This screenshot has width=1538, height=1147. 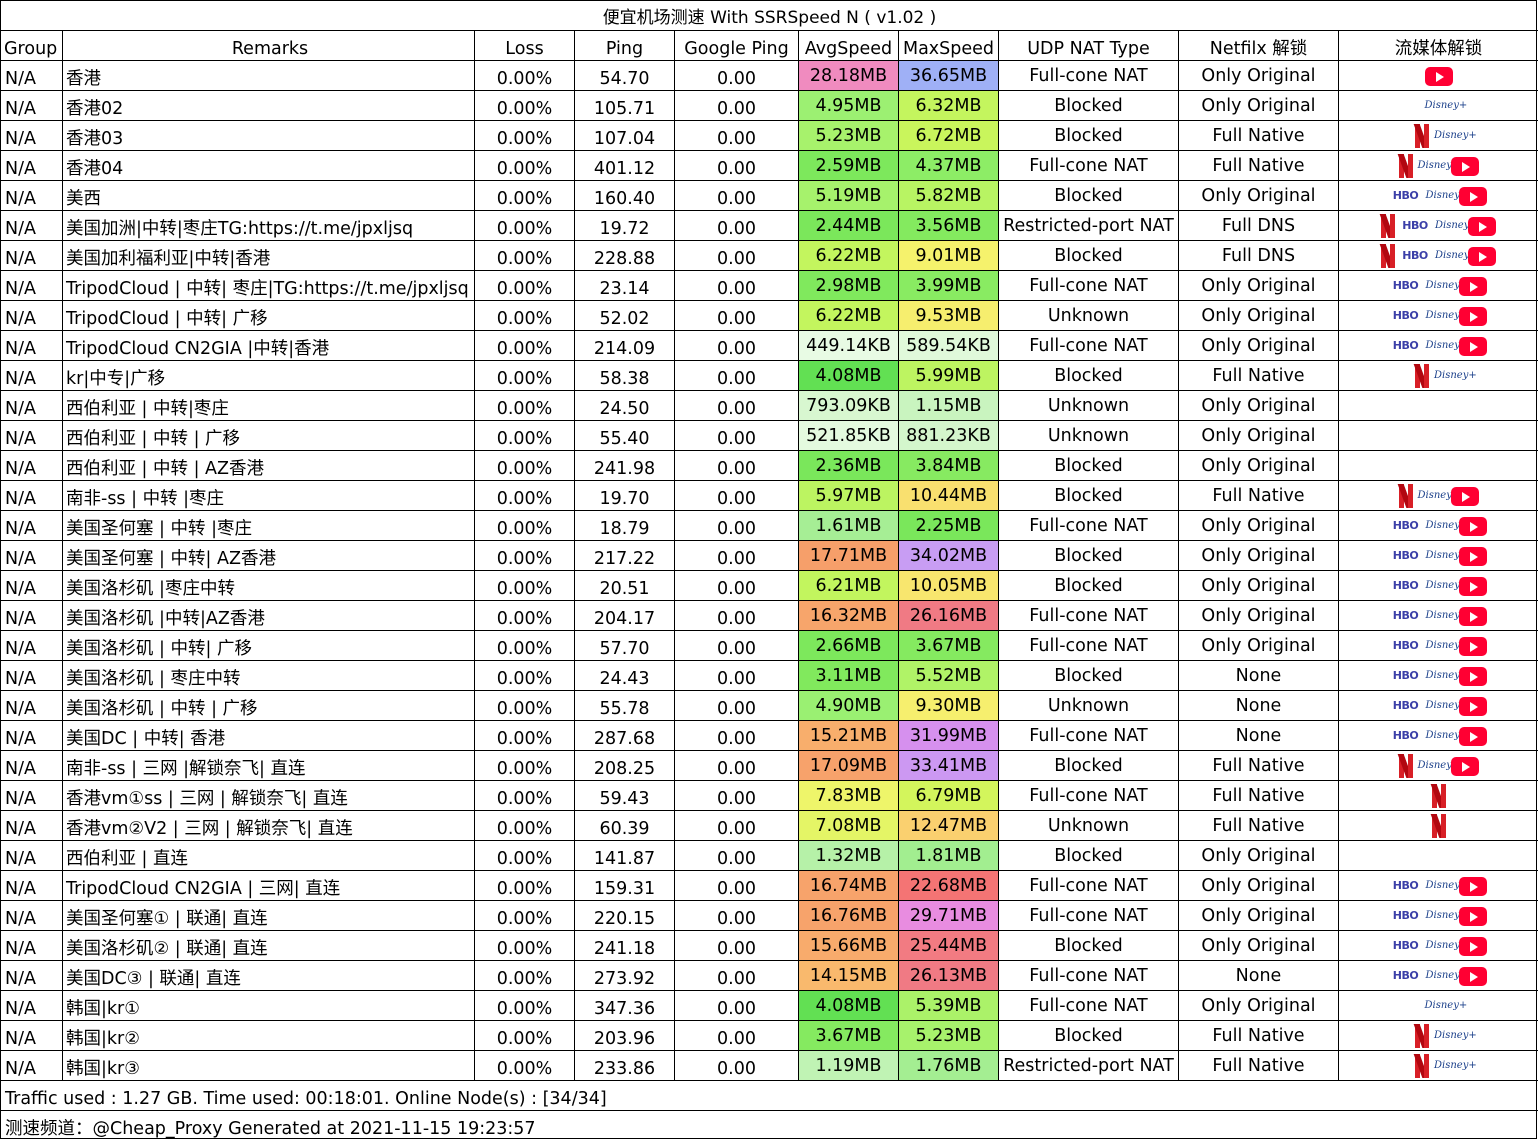 I want to click on header-remarks: Remarks, so click(x=269, y=46).